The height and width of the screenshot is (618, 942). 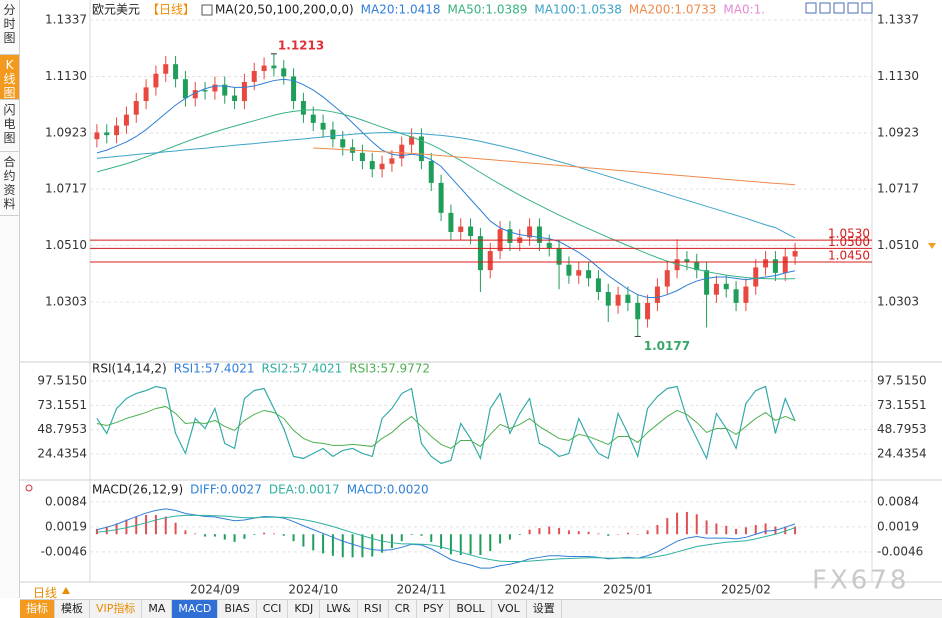 What do you see at coordinates (214, 369) in the screenshot?
I see `legend-entry: RSI1:57.4021` at bounding box center [214, 369].